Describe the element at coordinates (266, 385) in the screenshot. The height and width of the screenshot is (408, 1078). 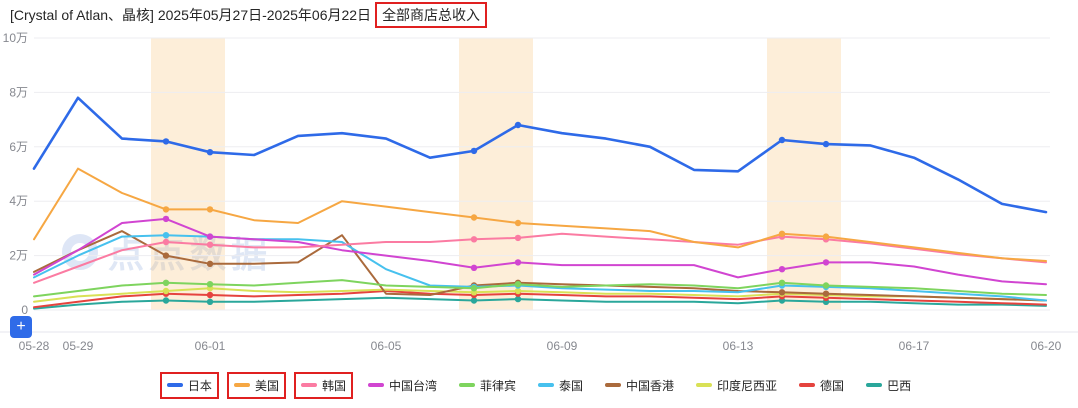
I see `legend-label-usa: 美国` at that location.